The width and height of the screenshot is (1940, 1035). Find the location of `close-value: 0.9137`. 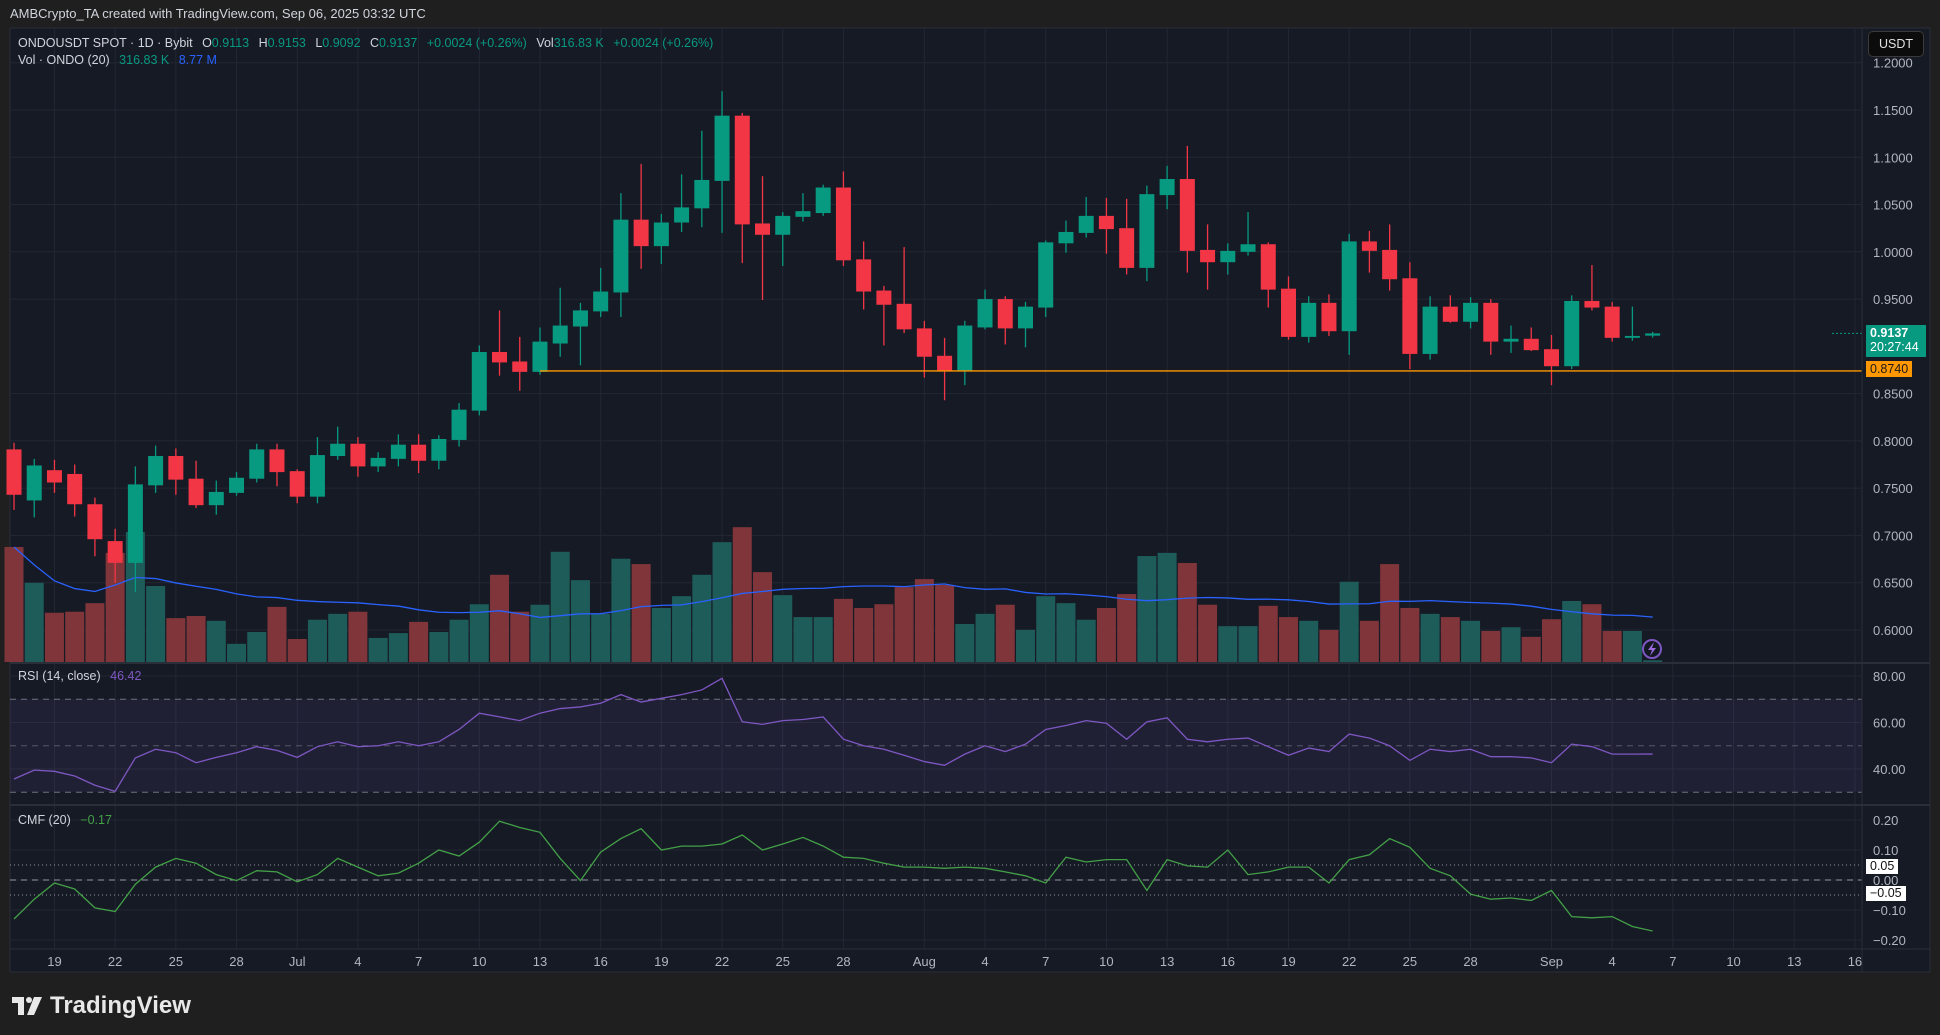

close-value: 0.9137 is located at coordinates (398, 43).